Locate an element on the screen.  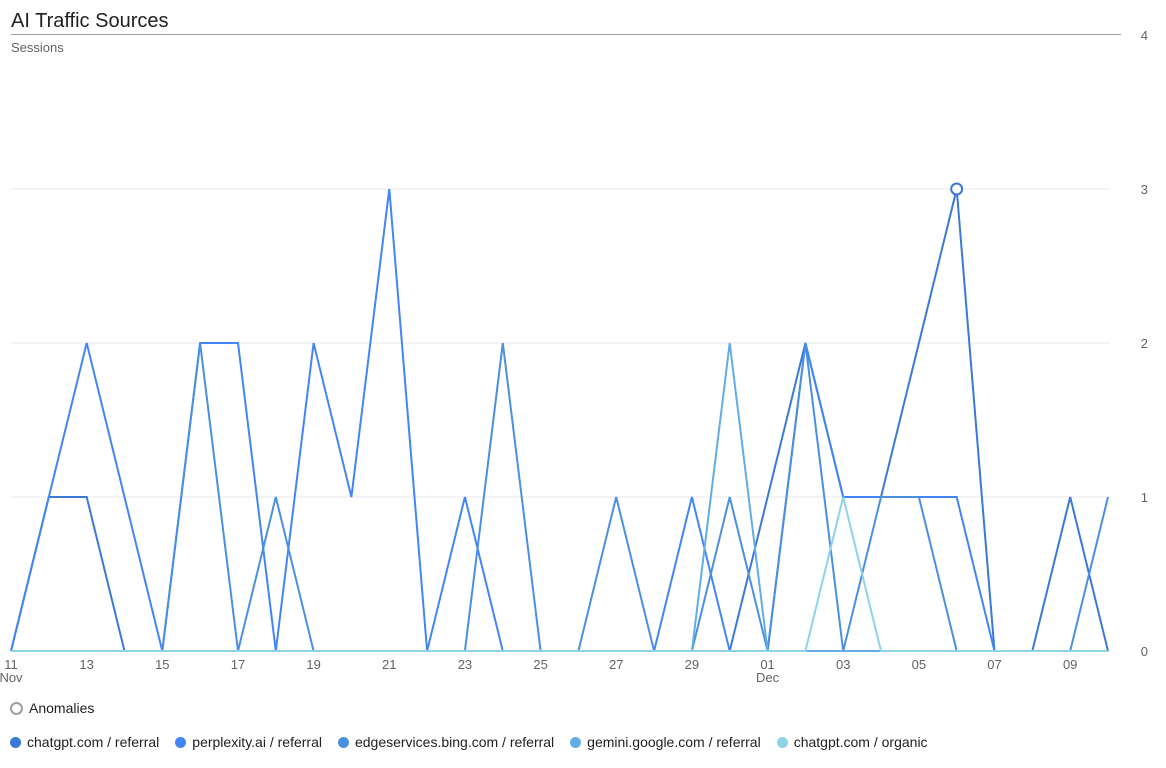
legend-label: chatgpt.com / referral is located at coordinates (93, 742).